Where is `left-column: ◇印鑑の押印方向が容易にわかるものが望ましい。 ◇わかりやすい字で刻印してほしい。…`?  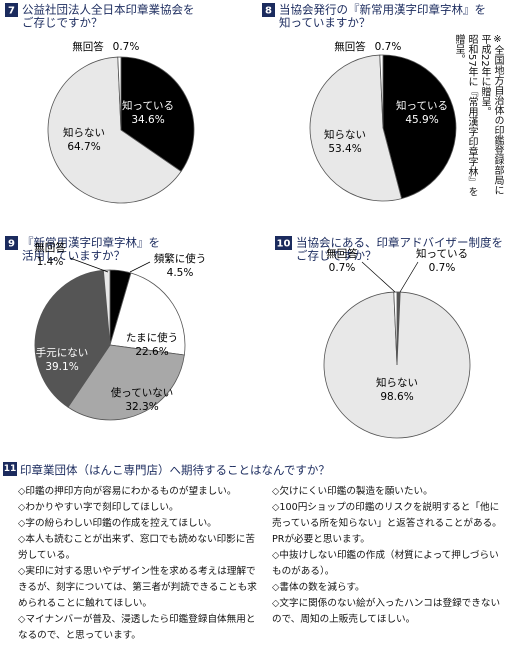
left-column: ◇印鑑の押印方向が容易にわかるものが望ましい。 ◇わかりやすい字で刻印してほしい。… is located at coordinates (141, 564).